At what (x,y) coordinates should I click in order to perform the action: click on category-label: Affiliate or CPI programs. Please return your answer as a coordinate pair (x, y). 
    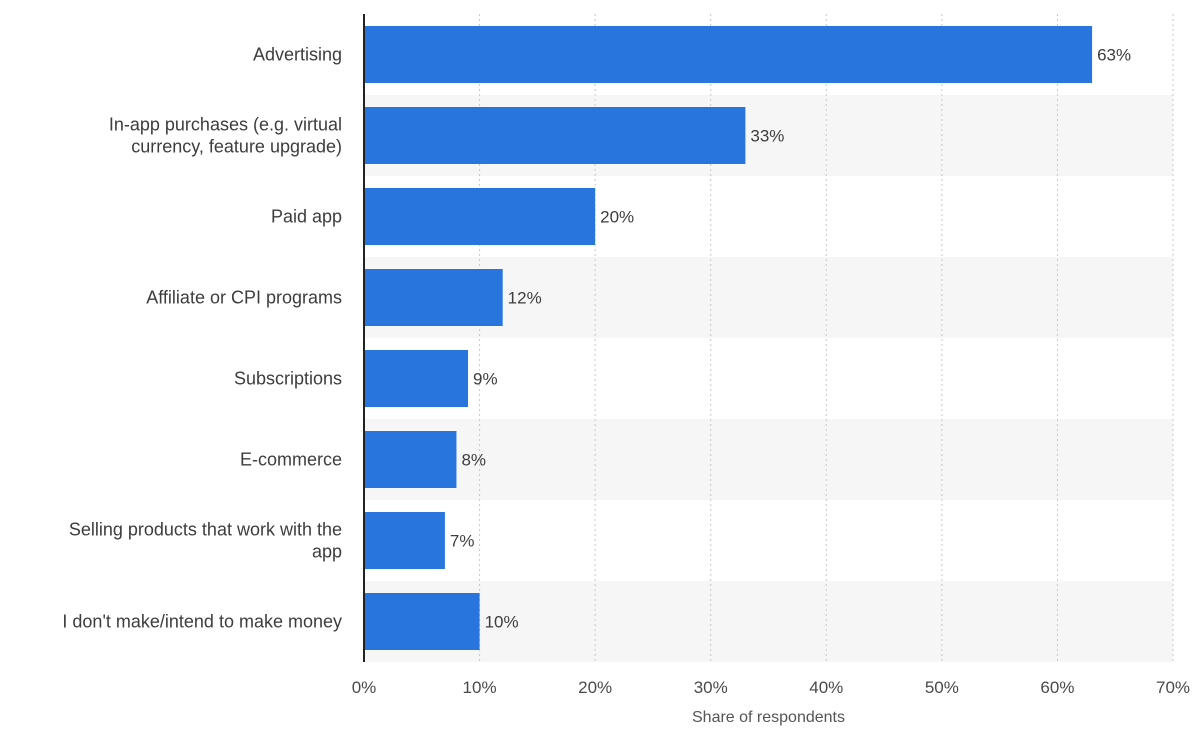
    Looking at the image, I should click on (244, 298).